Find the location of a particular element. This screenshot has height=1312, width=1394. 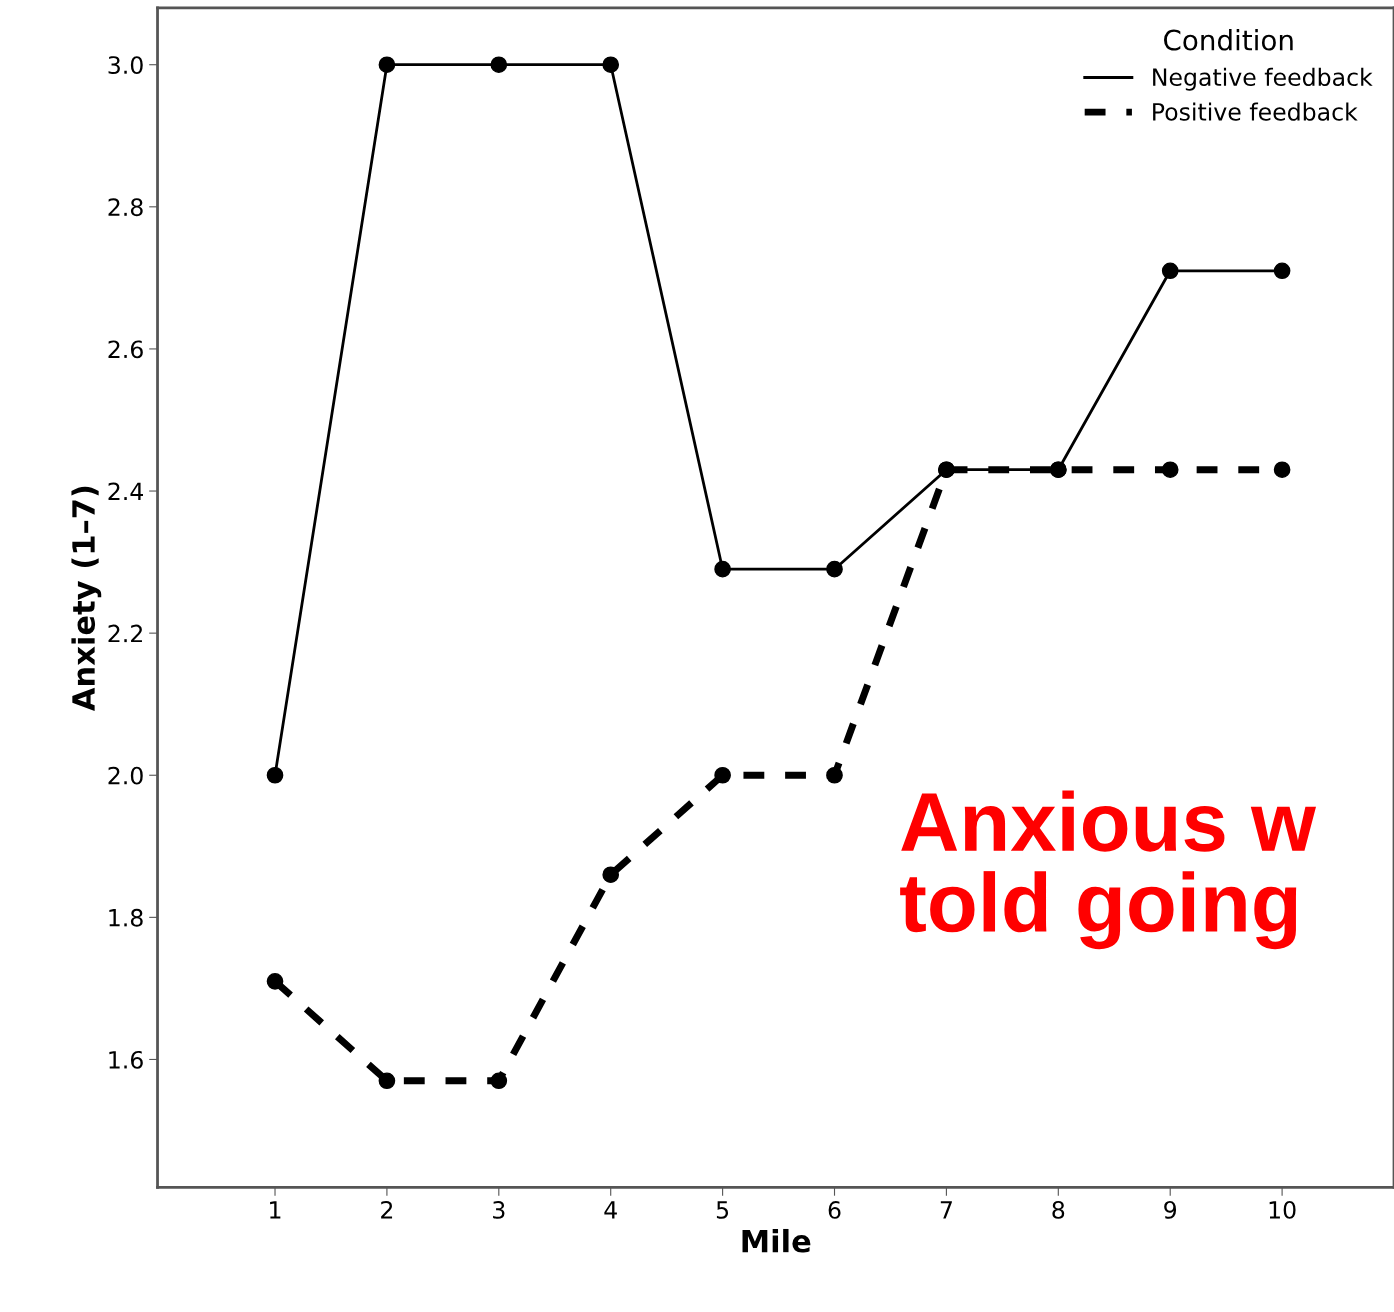

x-tick-label: 5 is located at coordinates (722, 1210).